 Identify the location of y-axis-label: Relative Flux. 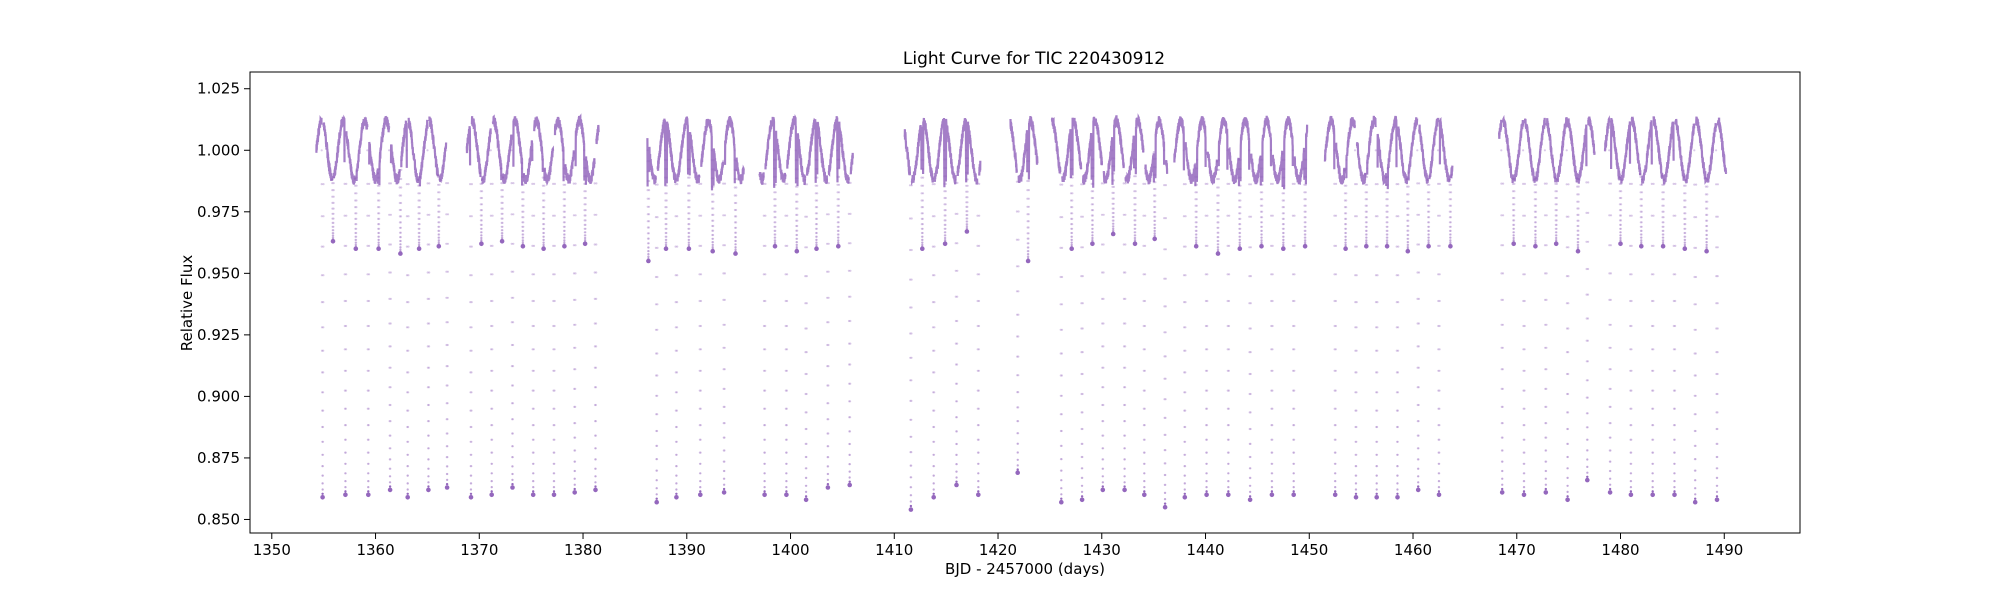
(187, 303).